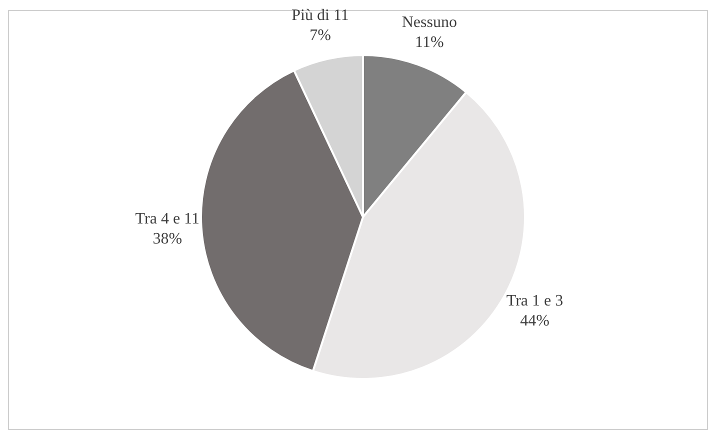  I want to click on slice-label: Tra 1 e 3, so click(535, 301).